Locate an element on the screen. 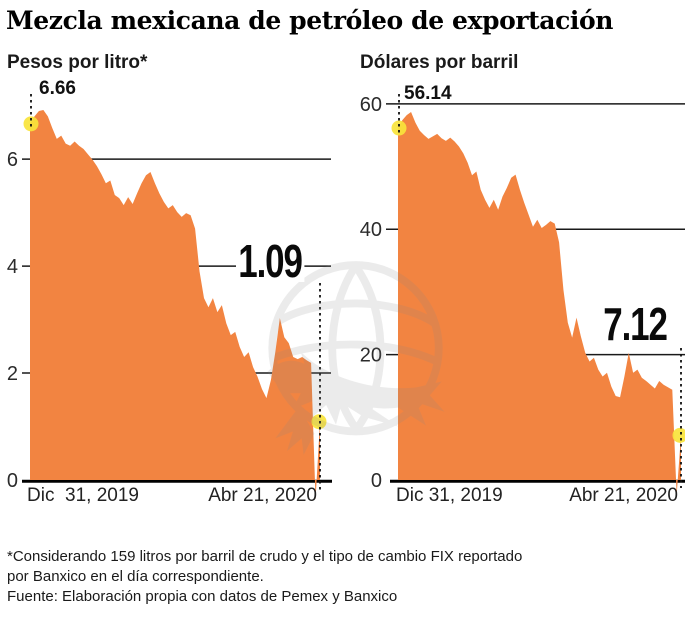 This screenshot has height=620, width=685. end-value-label-pesos: 1.09 is located at coordinates (270, 261).